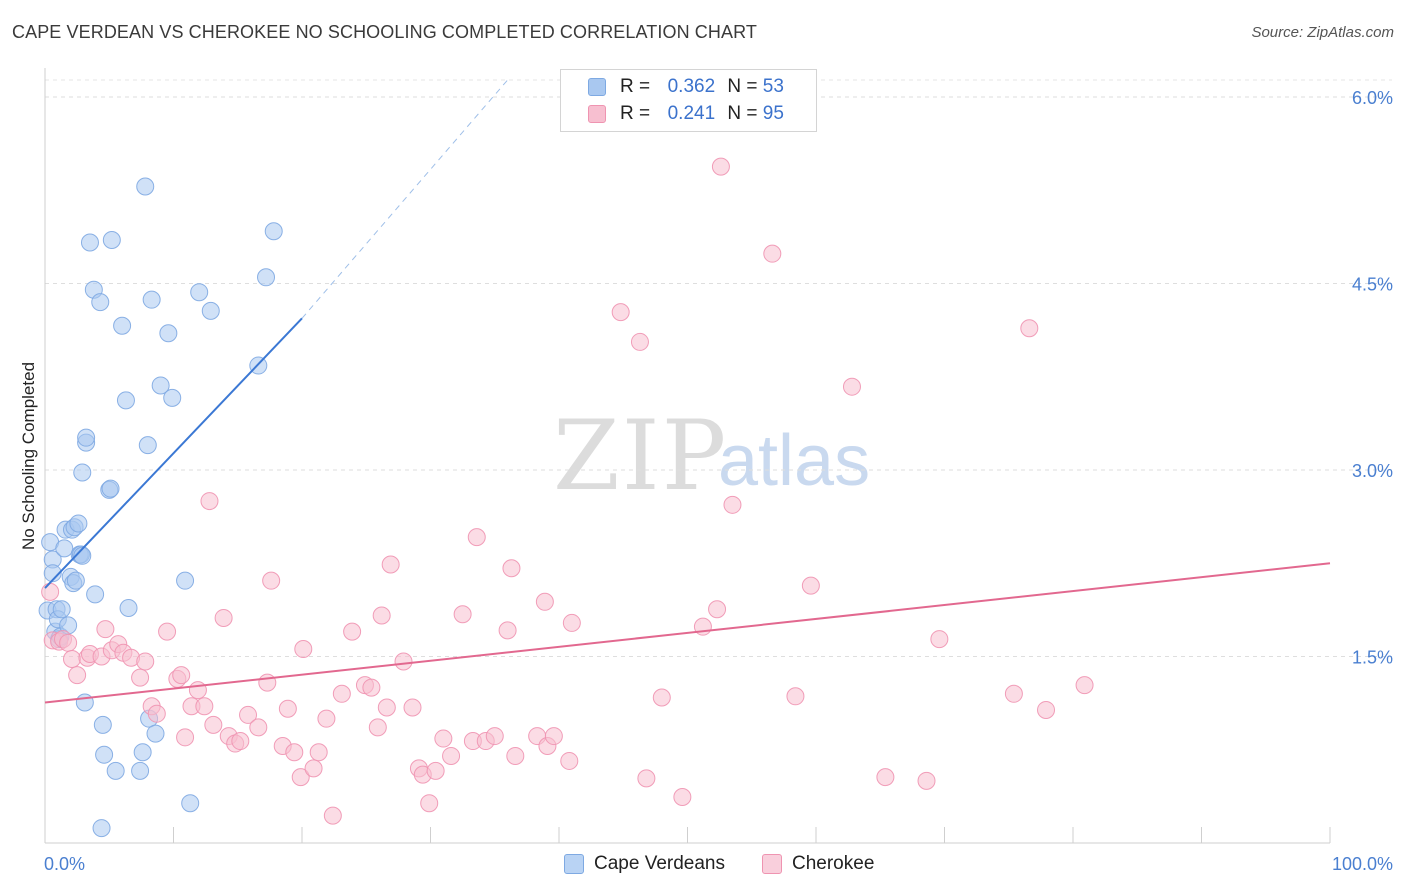 The image size is (1406, 892). Describe the element at coordinates (597, 87) in the screenshot. I see `legend-swatch-blue` at that location.